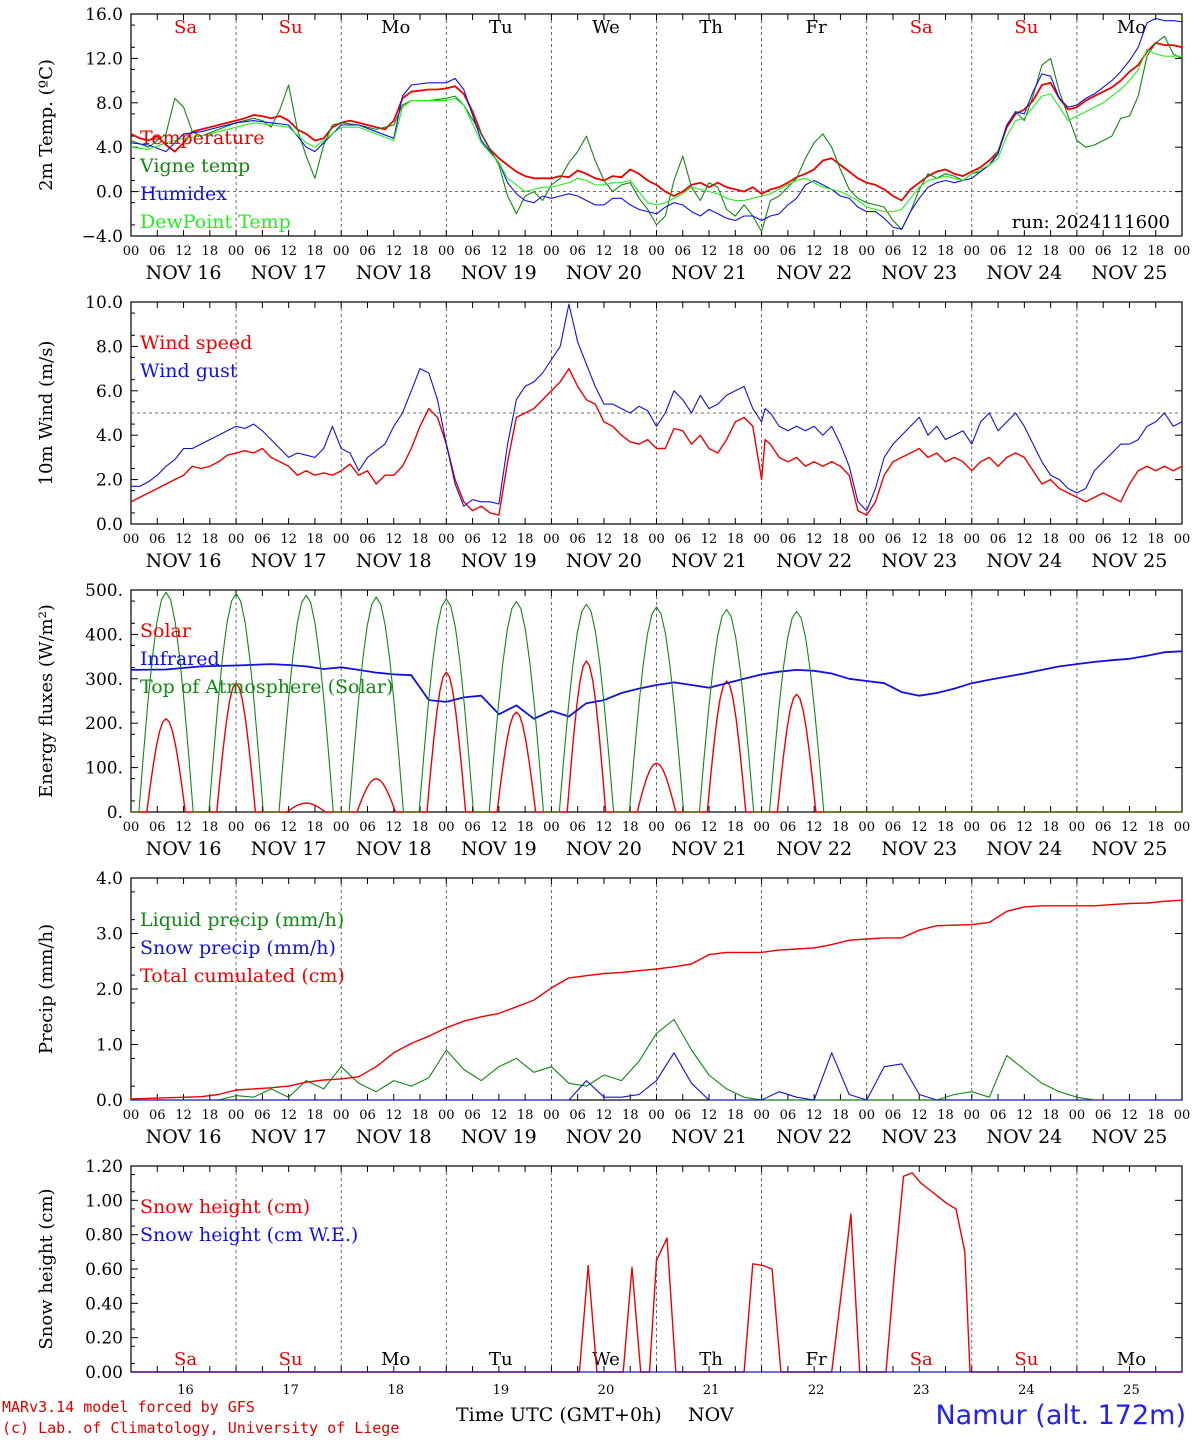  Describe the element at coordinates (656, 999) in the screenshot. I see `series-total-cumulated-cm-` at that location.